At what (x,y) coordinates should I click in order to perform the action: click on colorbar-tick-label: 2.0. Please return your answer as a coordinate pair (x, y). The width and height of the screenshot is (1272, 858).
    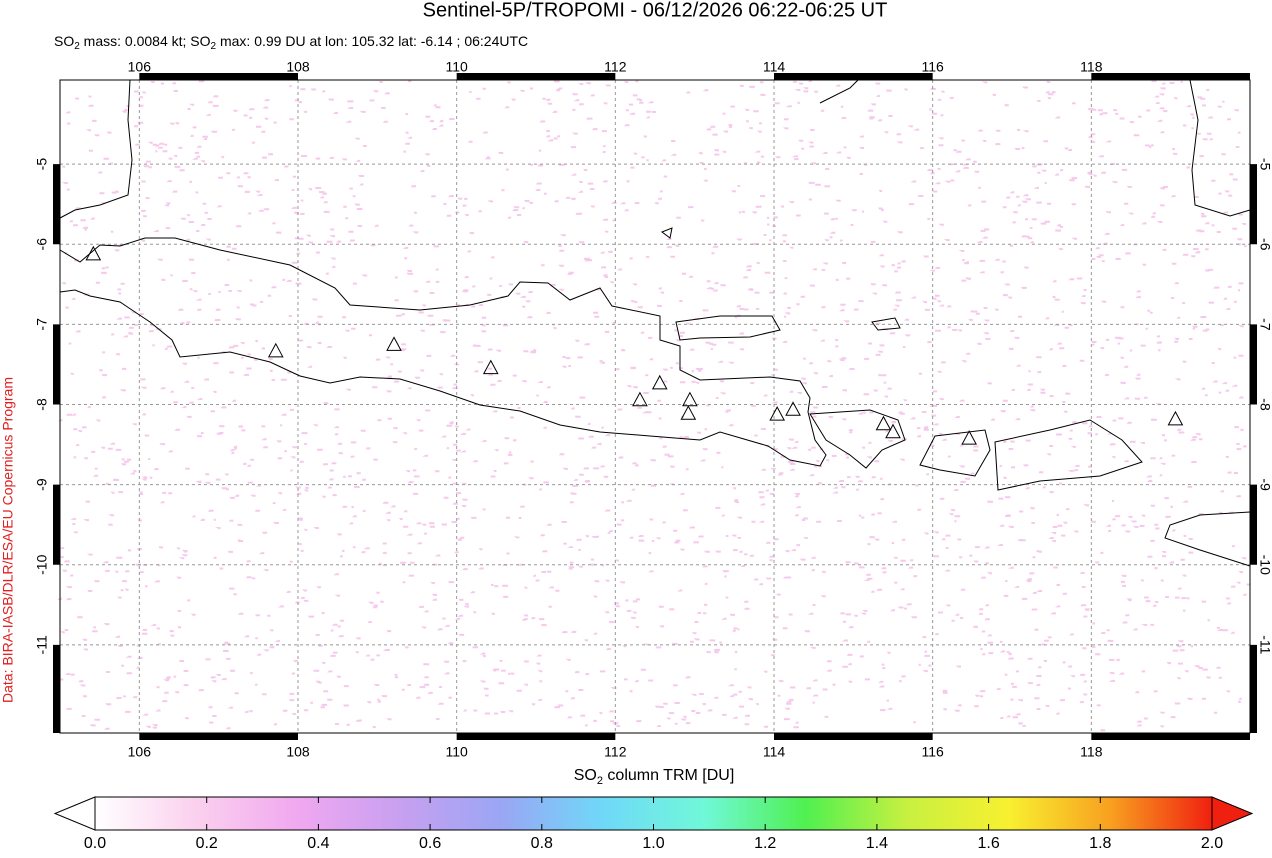
    Looking at the image, I should click on (1212, 843).